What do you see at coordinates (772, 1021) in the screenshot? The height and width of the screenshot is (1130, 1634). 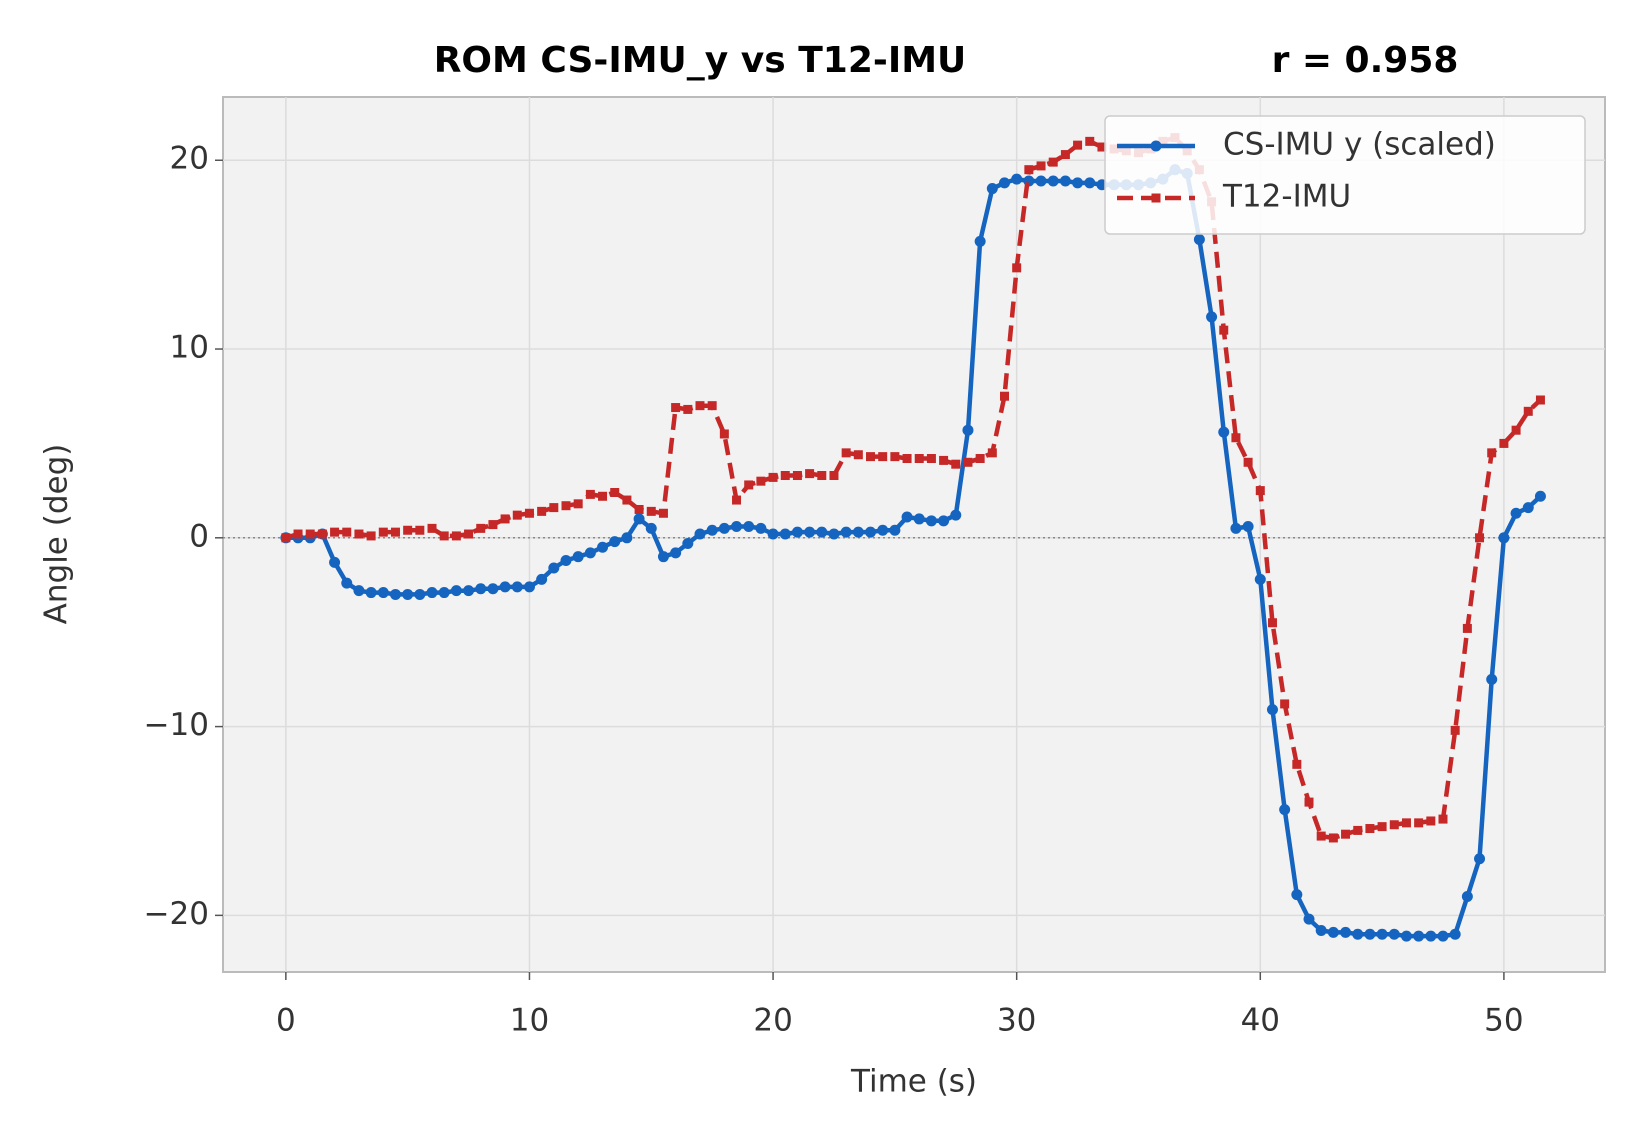 I see `x-tick-label: 20` at bounding box center [772, 1021].